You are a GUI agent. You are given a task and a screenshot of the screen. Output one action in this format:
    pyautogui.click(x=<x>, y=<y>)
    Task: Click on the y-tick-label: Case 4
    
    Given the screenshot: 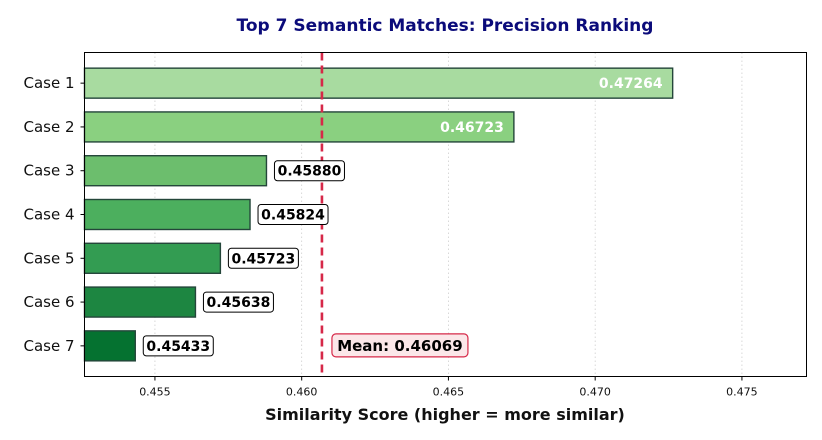 What is the action you would take?
    pyautogui.click(x=48, y=215)
    